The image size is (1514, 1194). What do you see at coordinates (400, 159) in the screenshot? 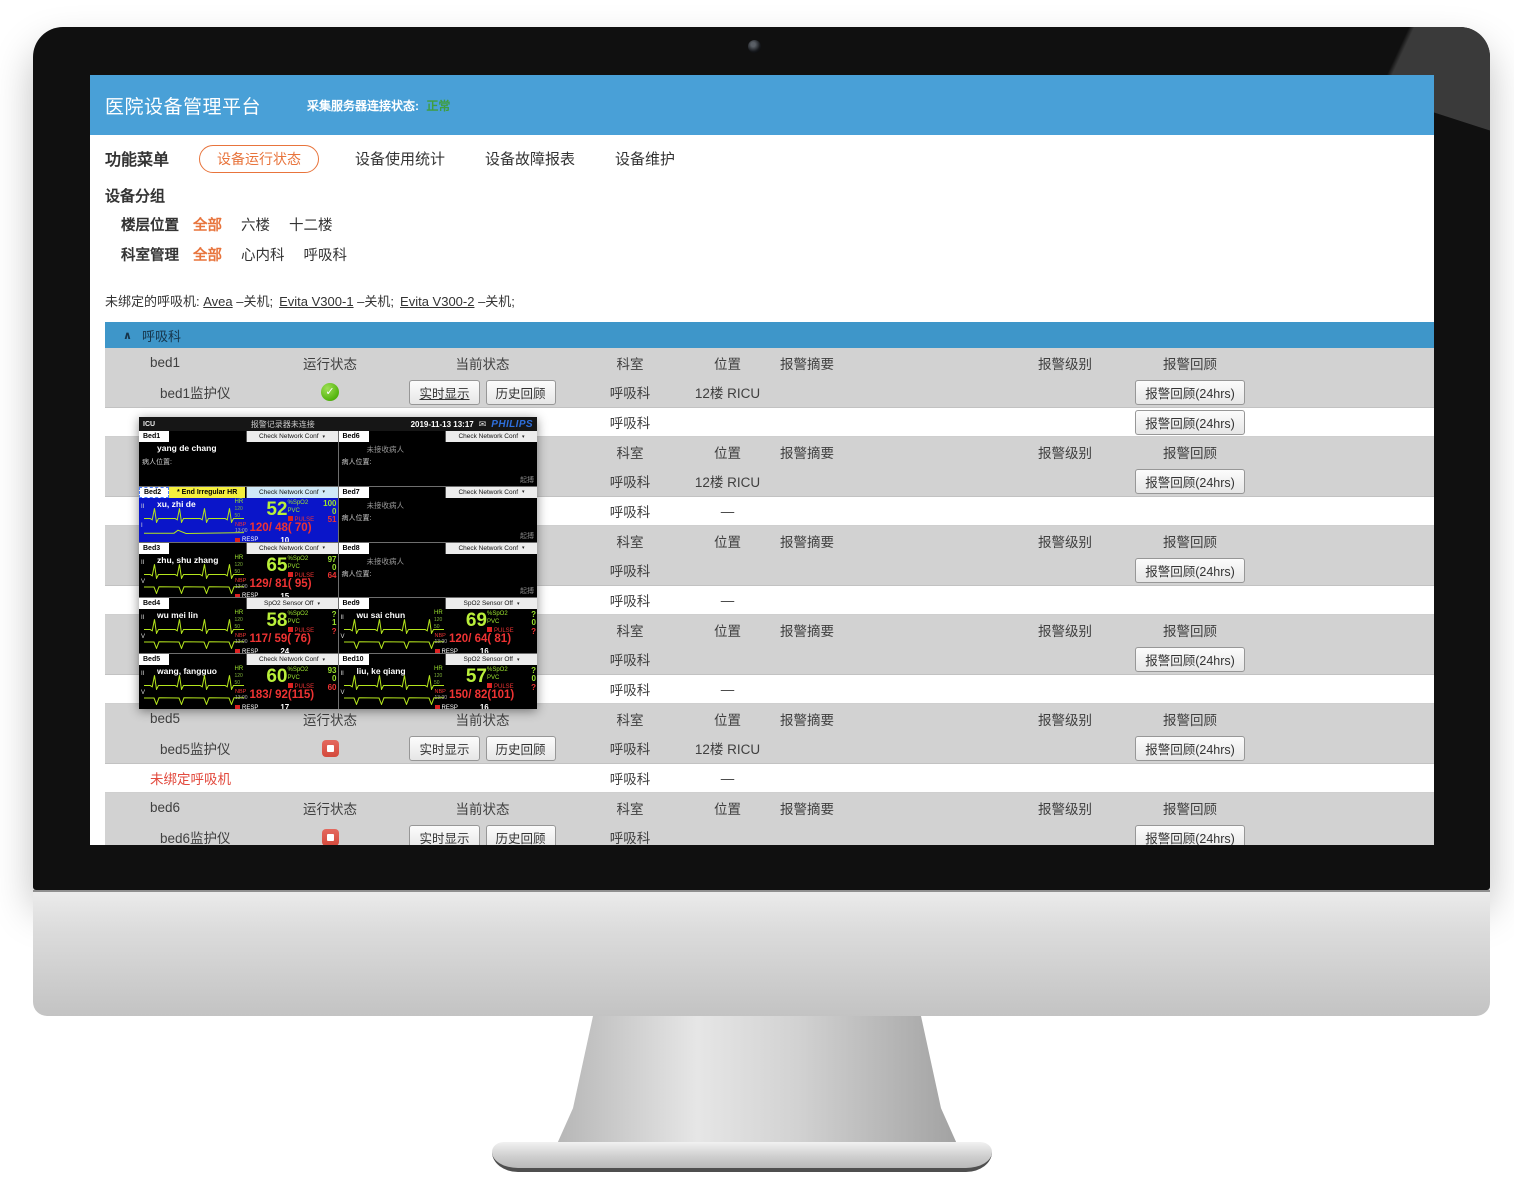
I see `nav-tab: 设备使用统计` at bounding box center [400, 159].